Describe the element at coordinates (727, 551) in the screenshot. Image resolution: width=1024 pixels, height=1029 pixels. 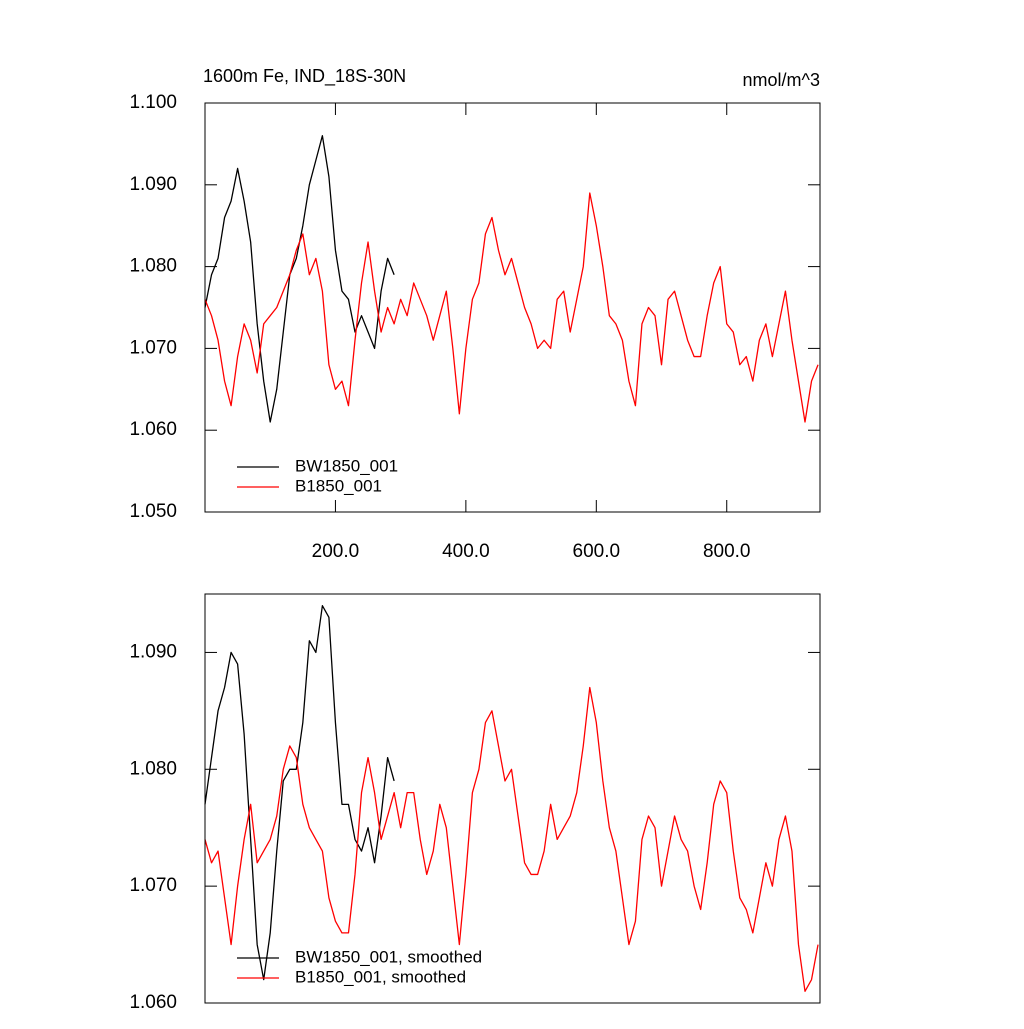
I see `x-tick-label: 800.0` at that location.